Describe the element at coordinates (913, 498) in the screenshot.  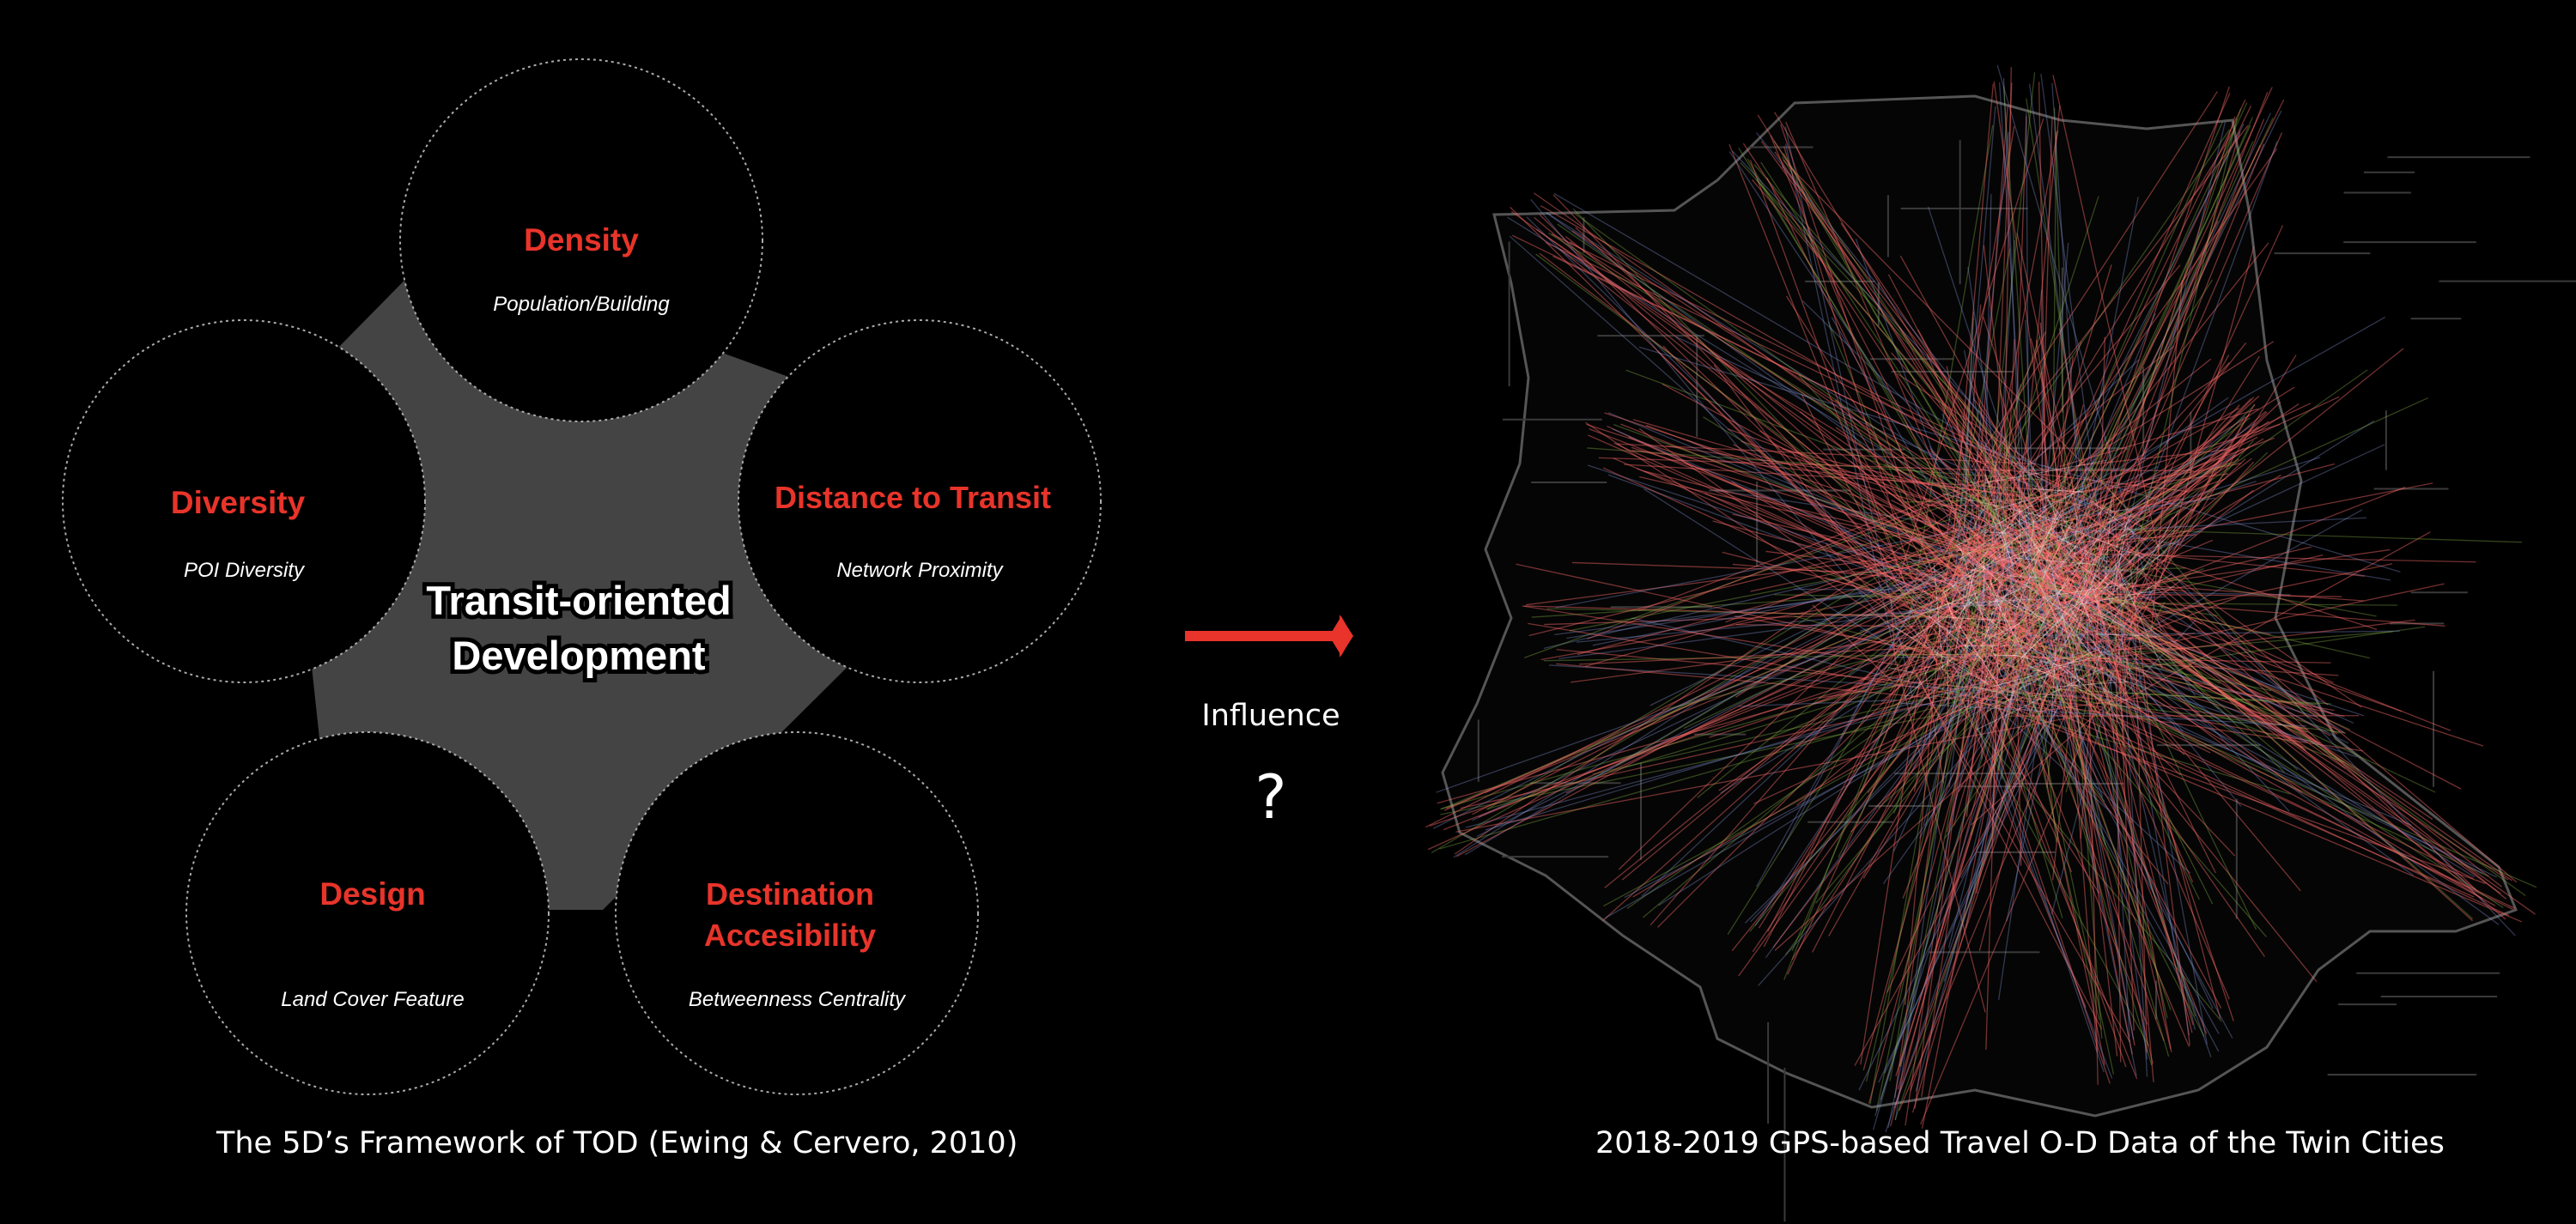
I see `distance-title: Distance to Transit` at that location.